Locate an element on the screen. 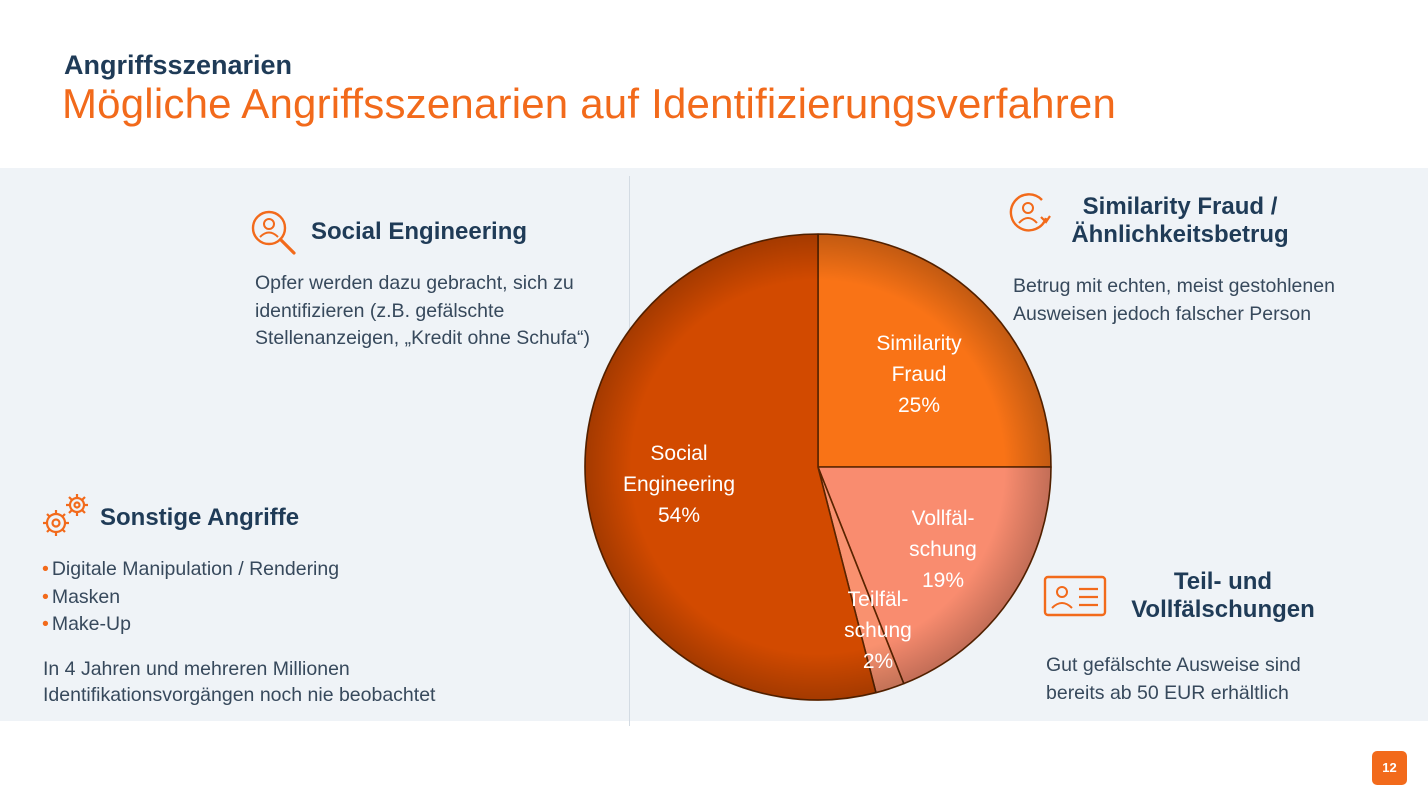  similarity-fraud-title: Similarity Fraud / Ähnlichkeitsbetrug is located at coordinates (1180, 221).